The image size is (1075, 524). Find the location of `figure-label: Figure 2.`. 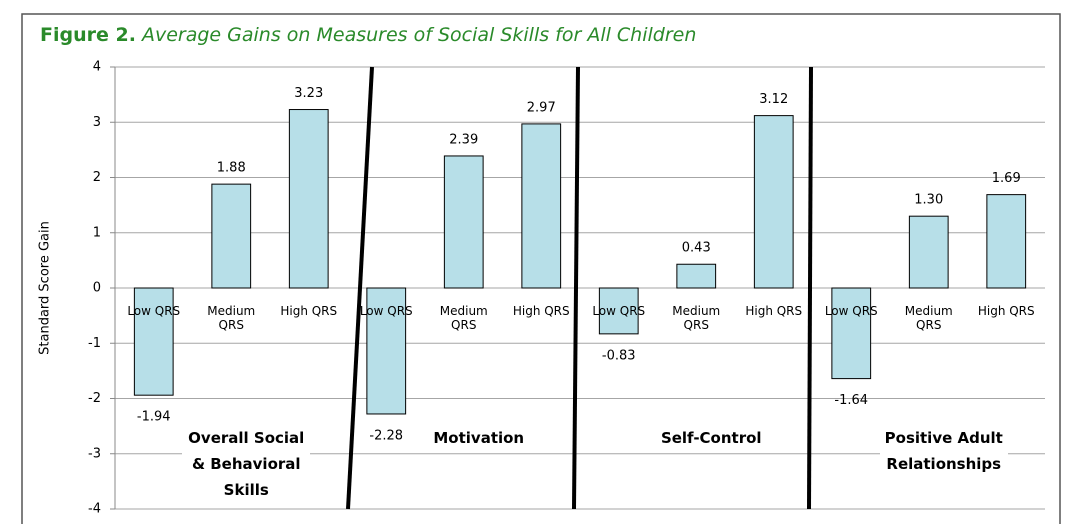

figure-label: Figure 2. is located at coordinates (88, 35).